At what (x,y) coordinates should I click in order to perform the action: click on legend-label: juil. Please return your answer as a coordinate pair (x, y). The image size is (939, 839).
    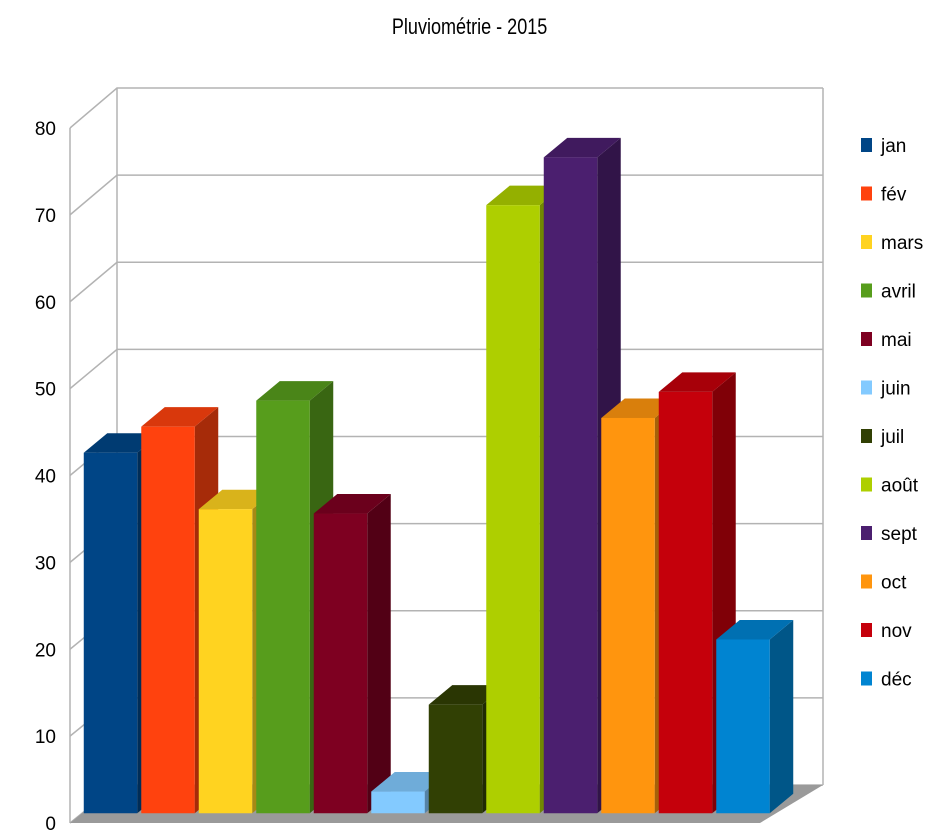
    Looking at the image, I should click on (892, 437).